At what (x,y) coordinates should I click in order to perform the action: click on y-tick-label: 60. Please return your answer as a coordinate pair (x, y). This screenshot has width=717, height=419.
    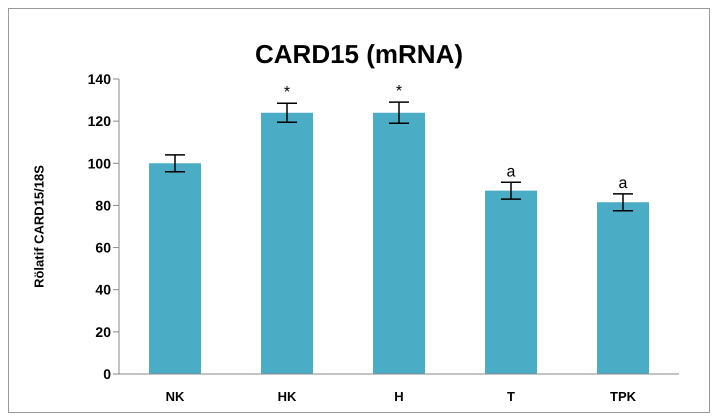
    Looking at the image, I should click on (103, 248).